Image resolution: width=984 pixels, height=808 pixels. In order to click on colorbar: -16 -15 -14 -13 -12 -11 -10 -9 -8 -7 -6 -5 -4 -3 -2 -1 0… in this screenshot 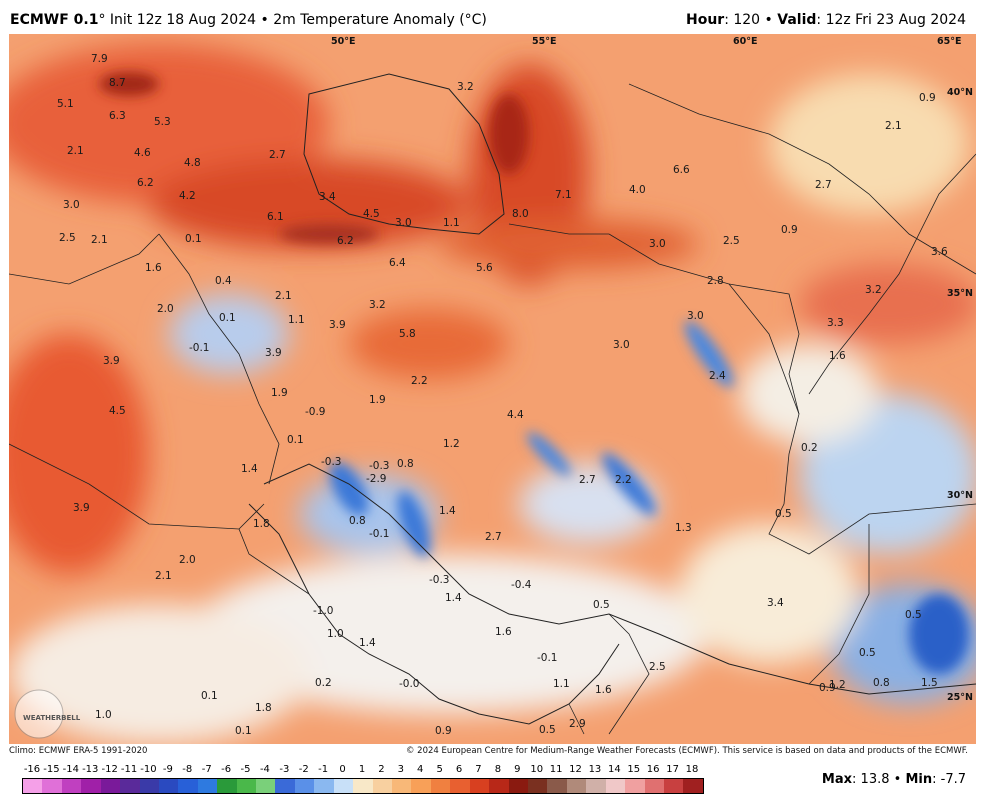, I will do `click(363, 782)`.